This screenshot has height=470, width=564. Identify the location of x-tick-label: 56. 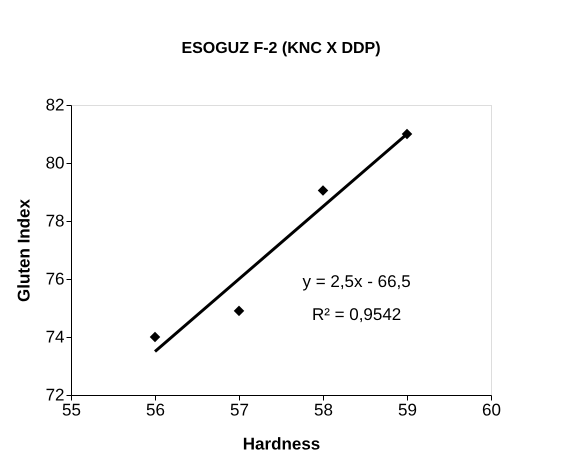
(155, 410).